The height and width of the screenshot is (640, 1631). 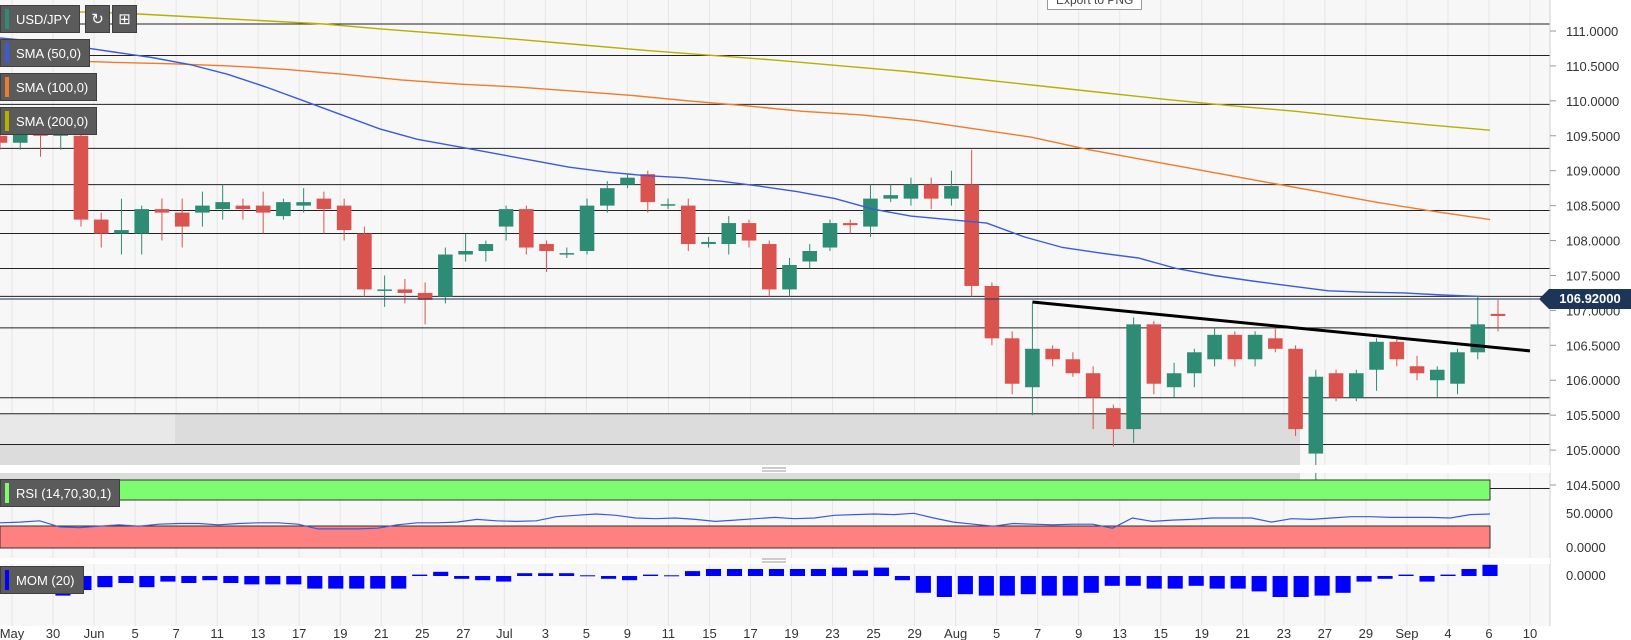 I want to click on sma50-badge: SMA (50,0), so click(x=45, y=53).